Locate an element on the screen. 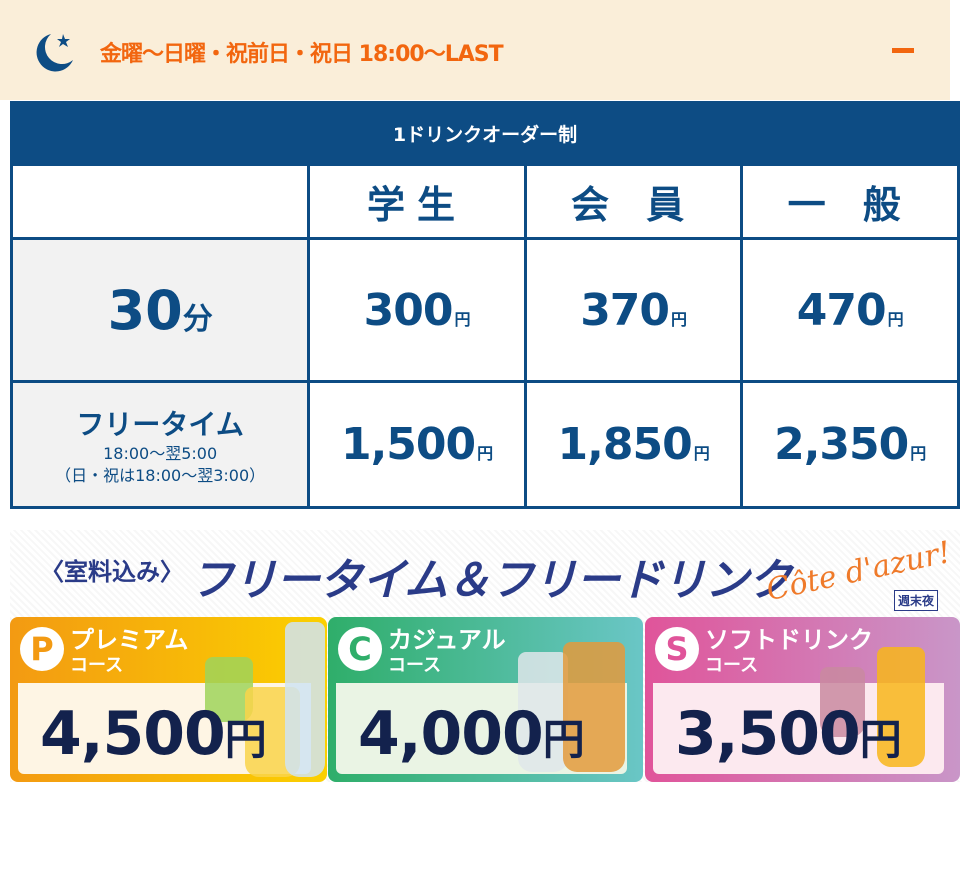 This screenshot has width=970, height=877. schedule-header: 金曜〜日曜・祝前日・祝日 18:00〜LAST is located at coordinates (475, 50).